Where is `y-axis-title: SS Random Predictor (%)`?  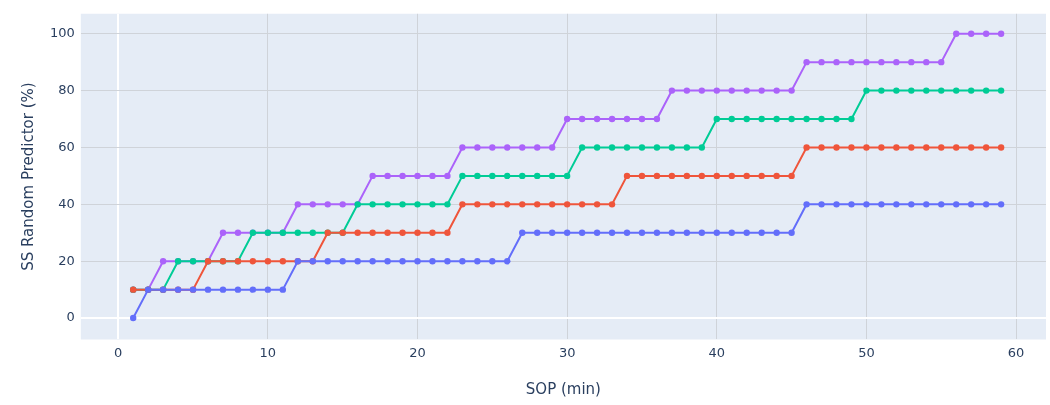
y-axis-title: SS Random Predictor (%) is located at coordinates (27, 176).